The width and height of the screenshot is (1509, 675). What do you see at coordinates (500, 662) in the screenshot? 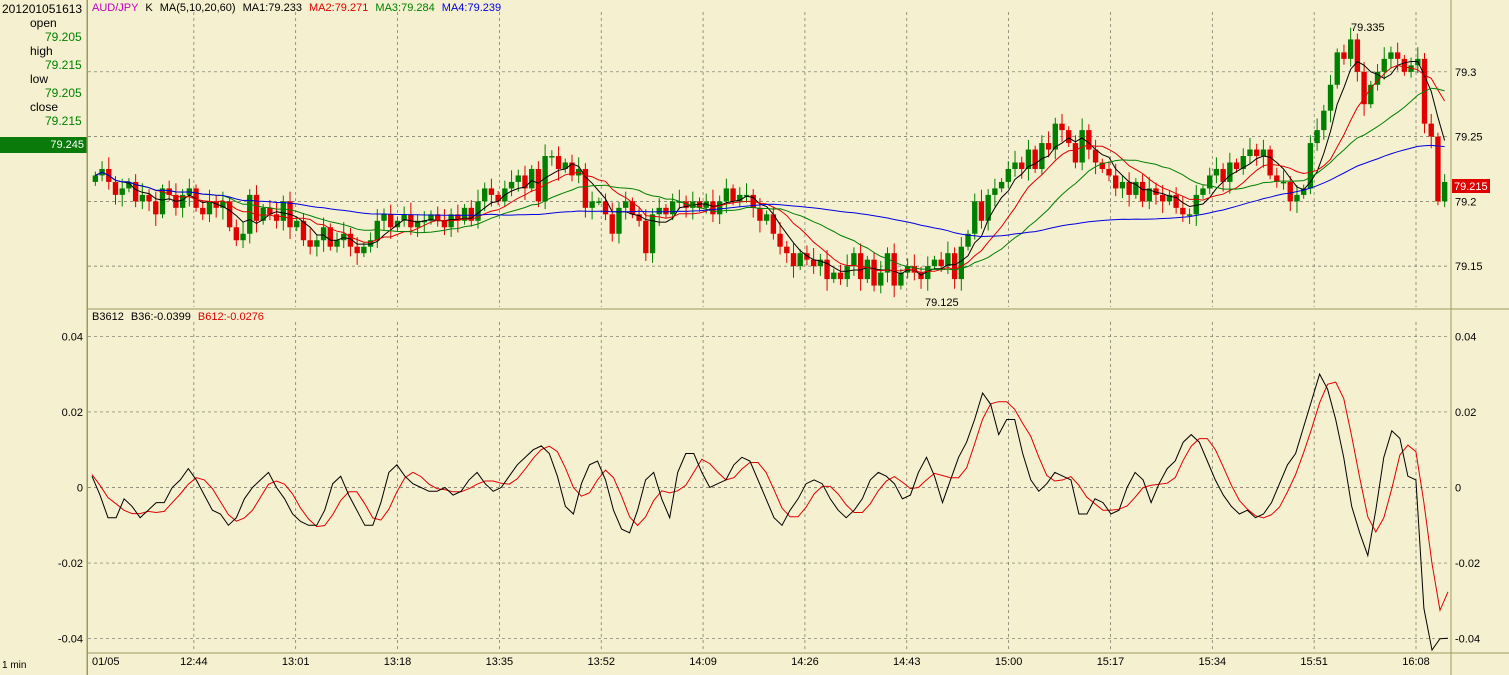
I see `x-tick-label: 13:35` at bounding box center [500, 662].